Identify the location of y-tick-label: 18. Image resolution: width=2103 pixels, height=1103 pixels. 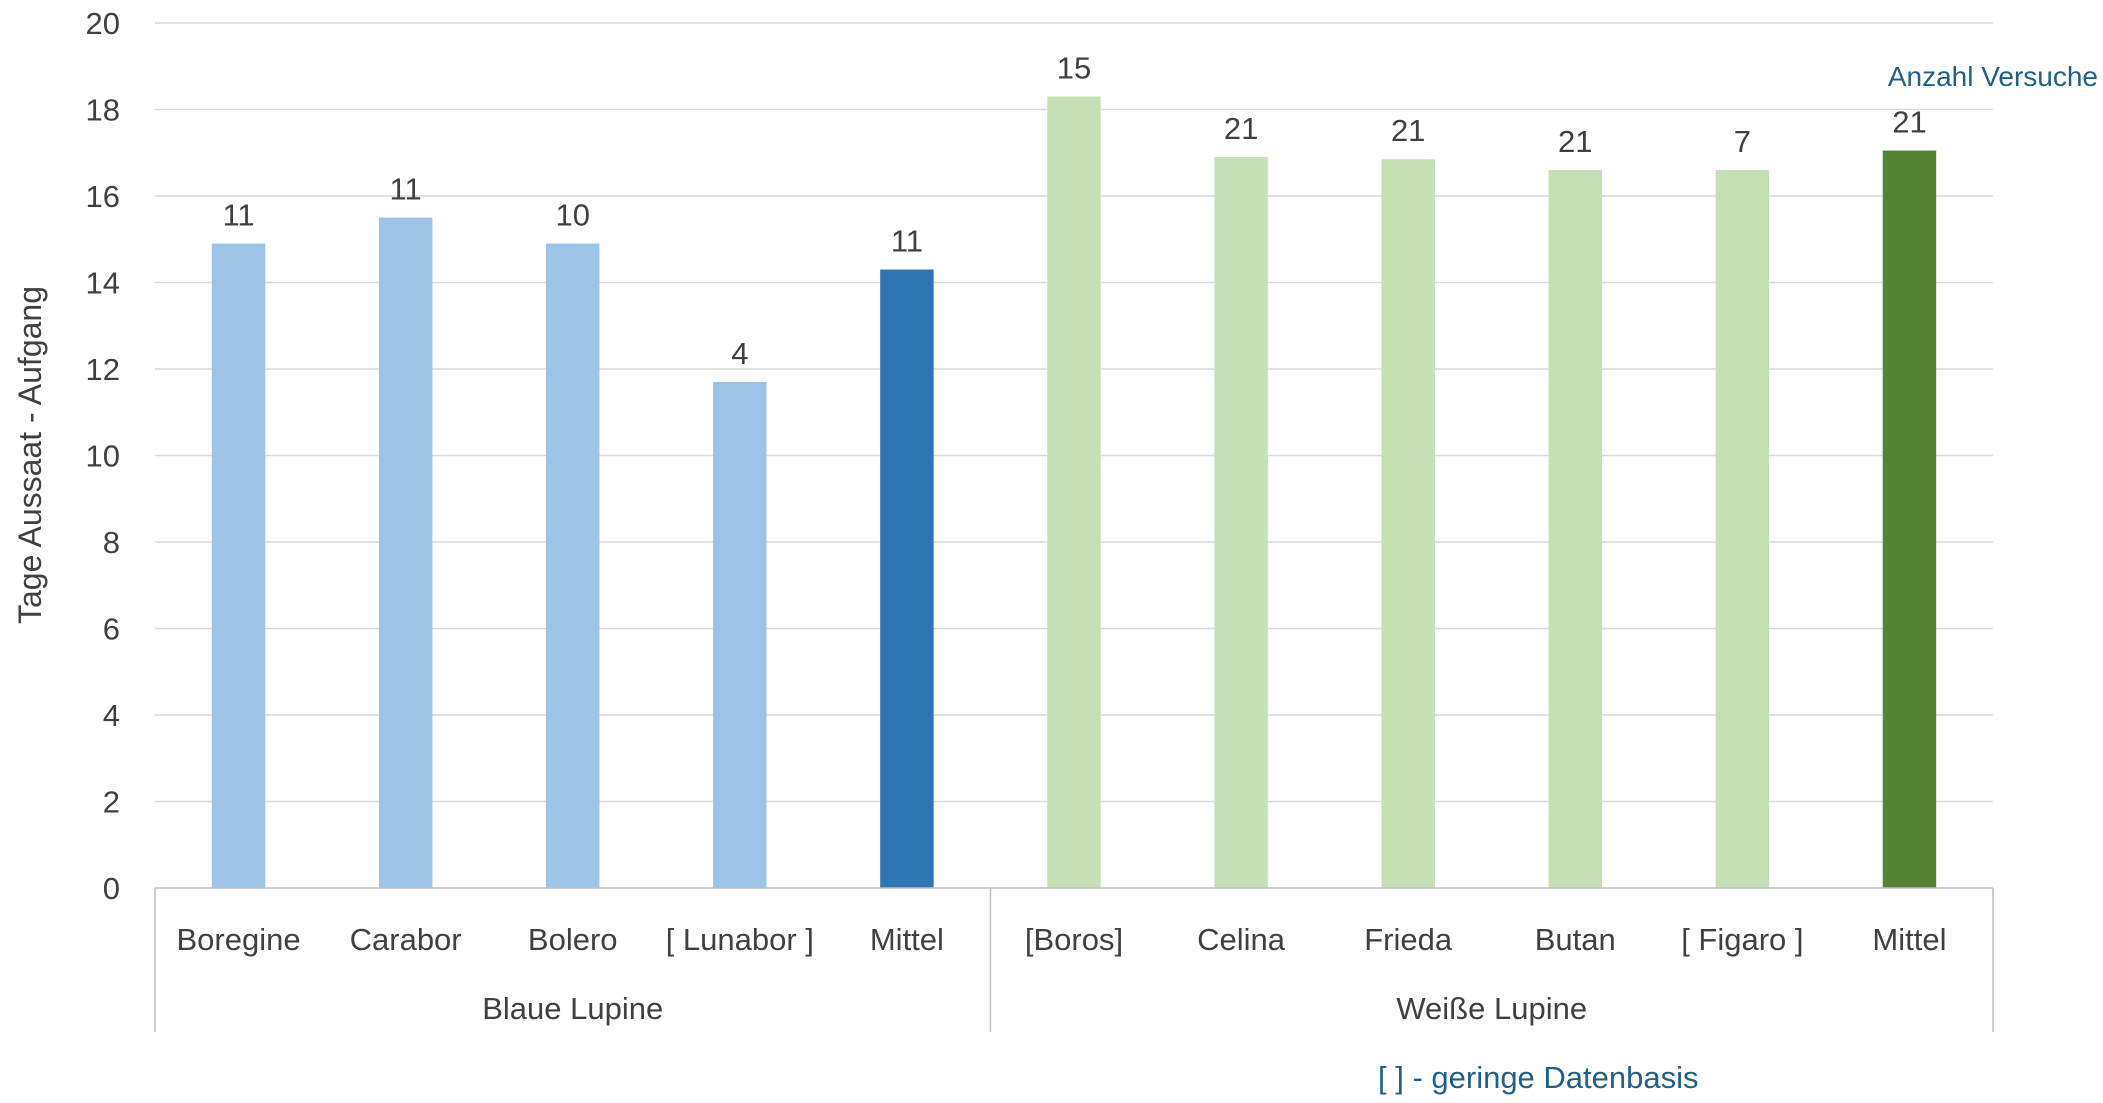
(103, 110).